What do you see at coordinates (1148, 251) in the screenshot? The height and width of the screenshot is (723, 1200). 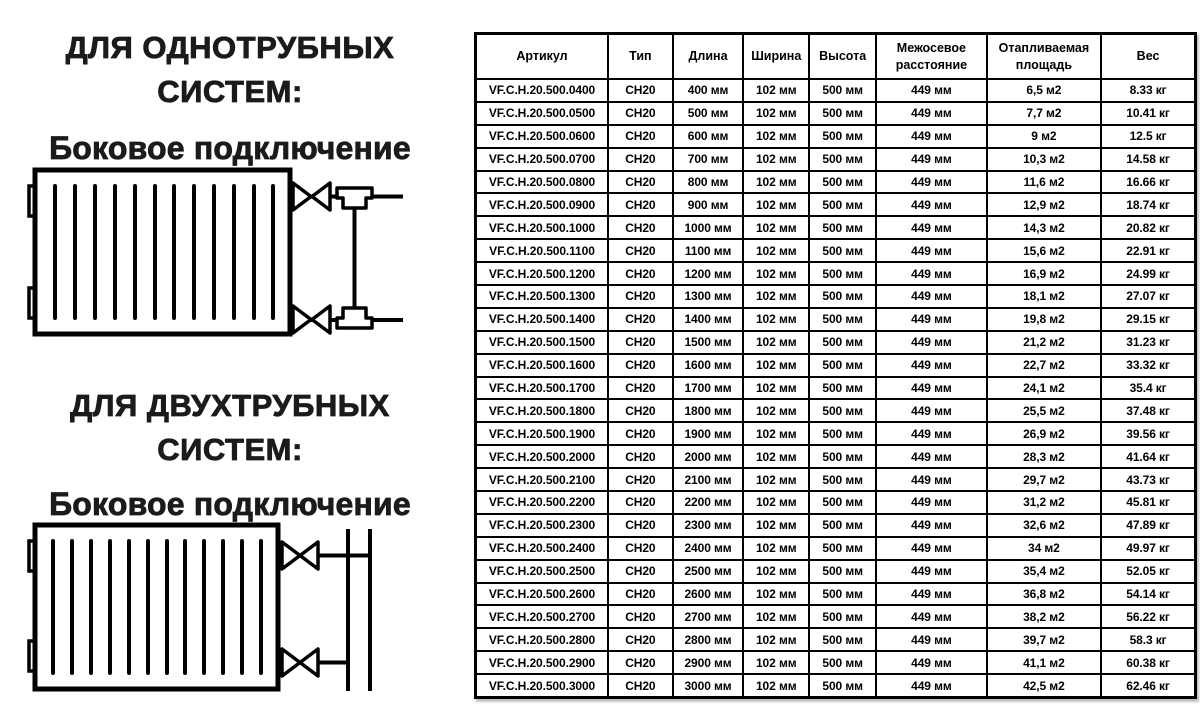 I see `table-cell: 22.91 кг` at bounding box center [1148, 251].